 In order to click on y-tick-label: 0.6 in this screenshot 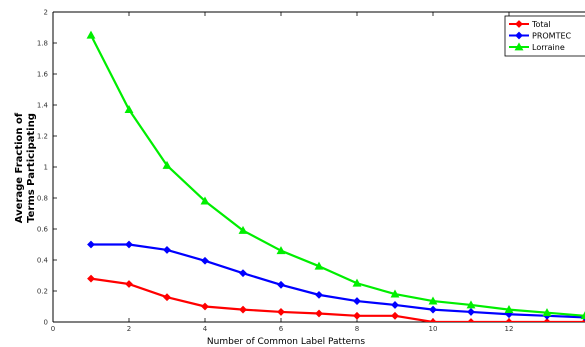, I will do `click(43, 230)`.